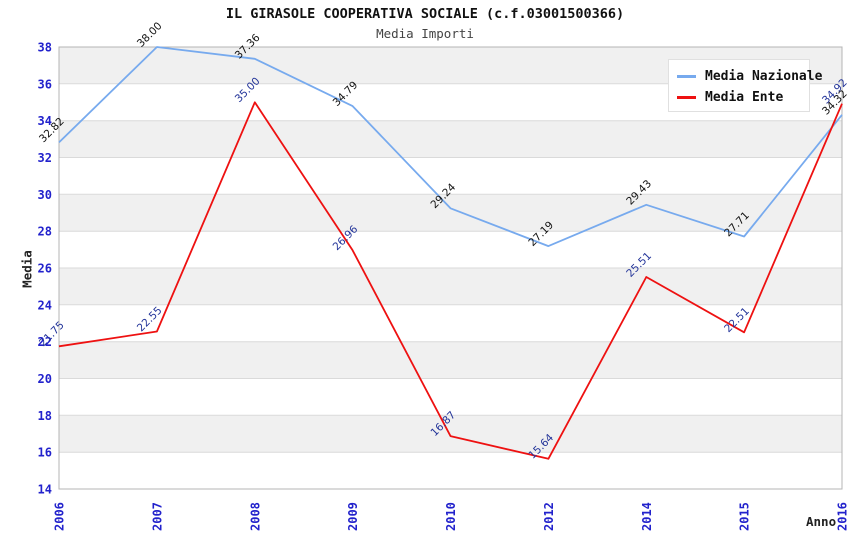 This screenshot has width=850, height=550. I want to click on y-tick-label: 32, so click(45, 158).